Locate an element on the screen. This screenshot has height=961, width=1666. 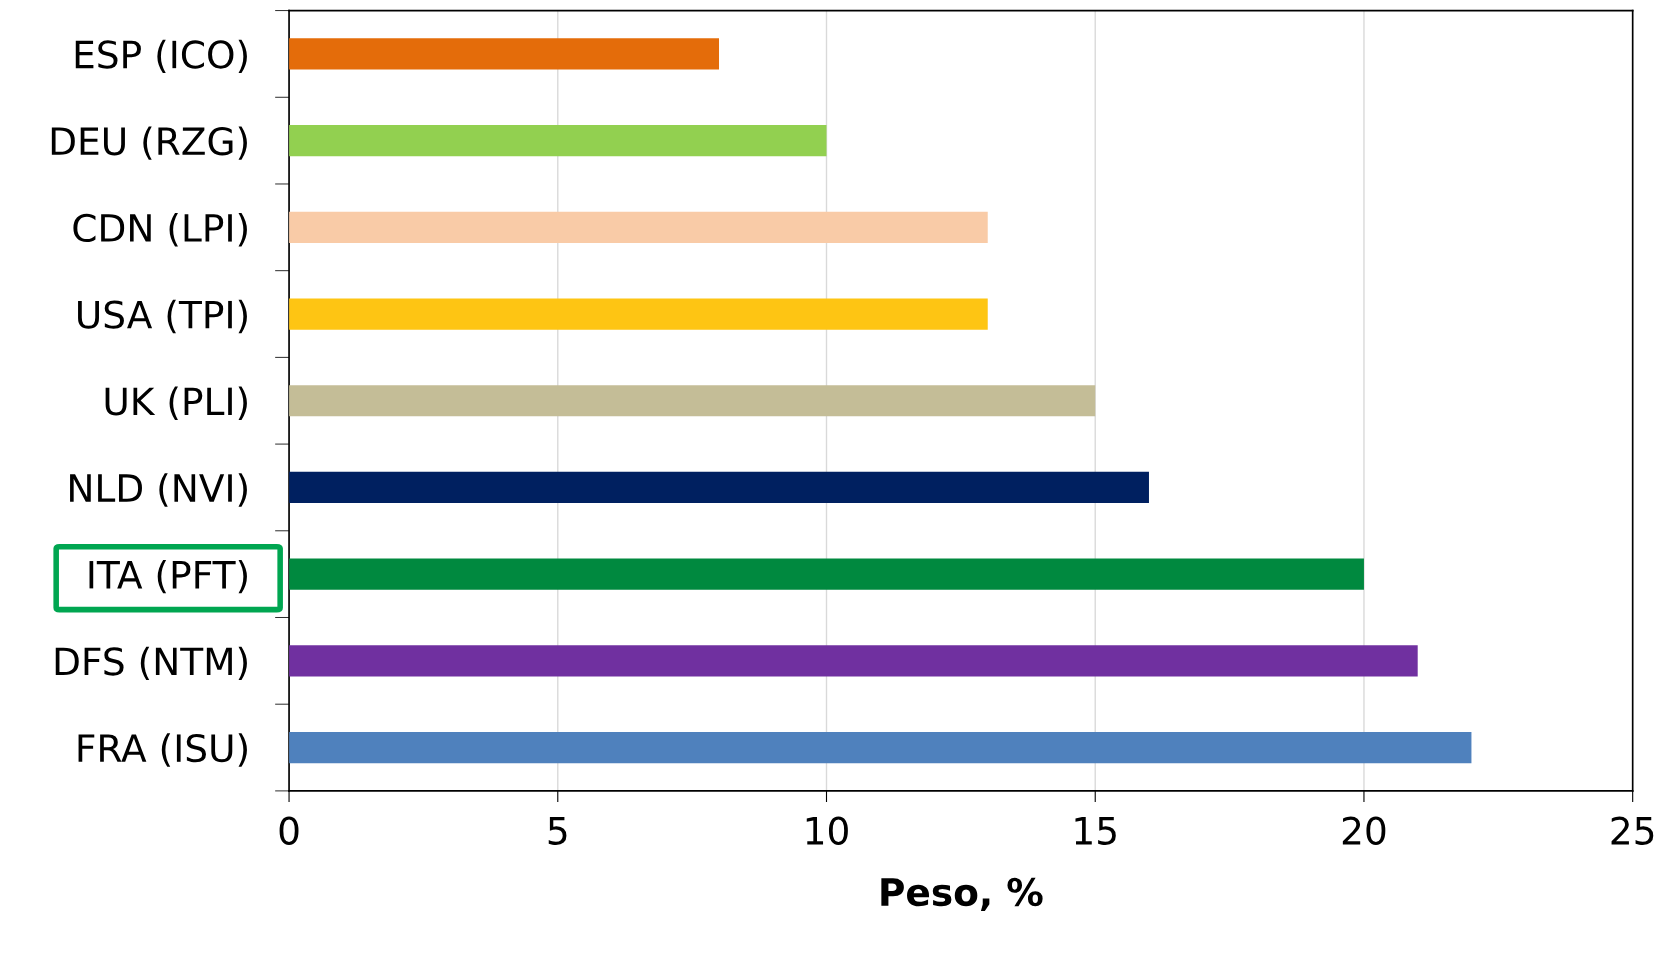
x-tick-label: 15 is located at coordinates (1095, 831).